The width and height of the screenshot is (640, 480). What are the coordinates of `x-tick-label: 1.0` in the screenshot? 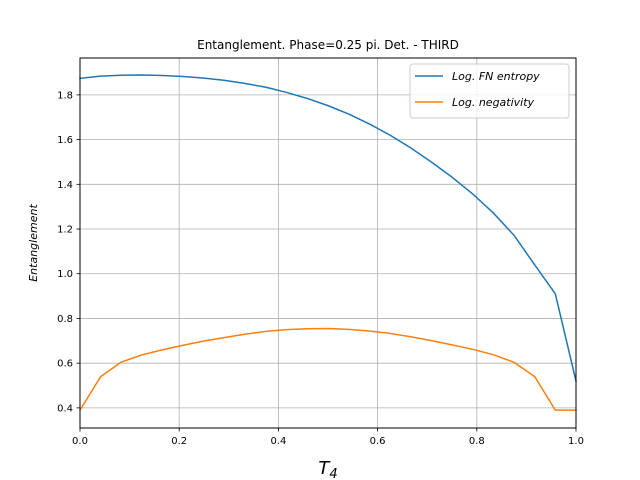 It's located at (576, 441).